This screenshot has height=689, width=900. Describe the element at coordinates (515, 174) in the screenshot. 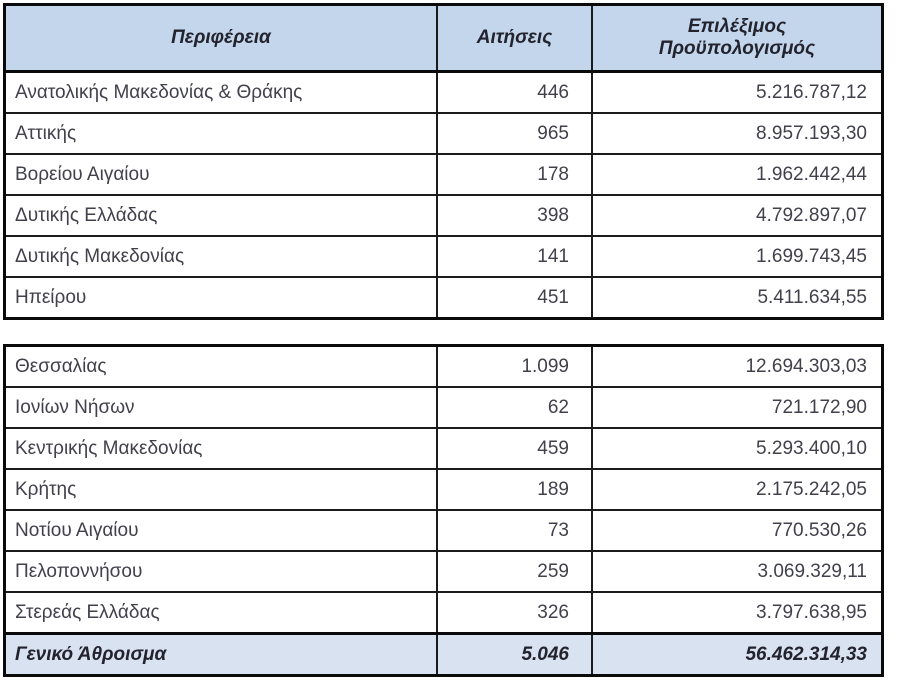

I see `applications-cell: 178` at that location.